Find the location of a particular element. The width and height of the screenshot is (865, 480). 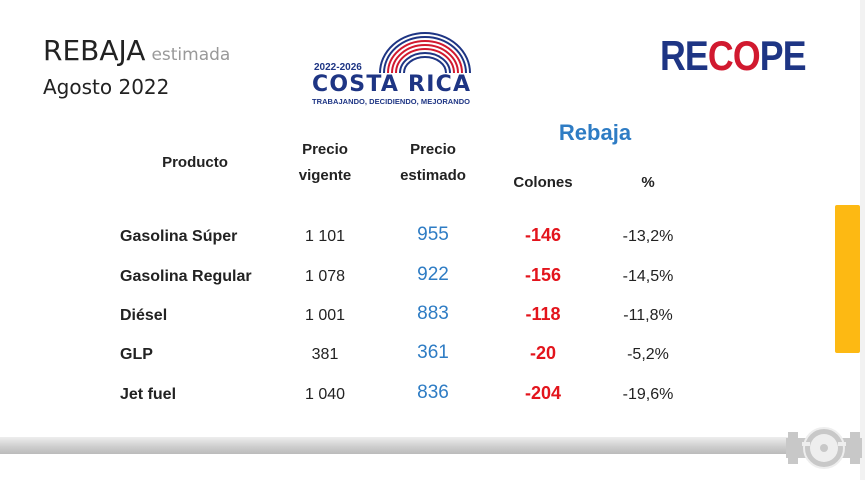

page-title: REBAJA estimada is located at coordinates (136, 50).